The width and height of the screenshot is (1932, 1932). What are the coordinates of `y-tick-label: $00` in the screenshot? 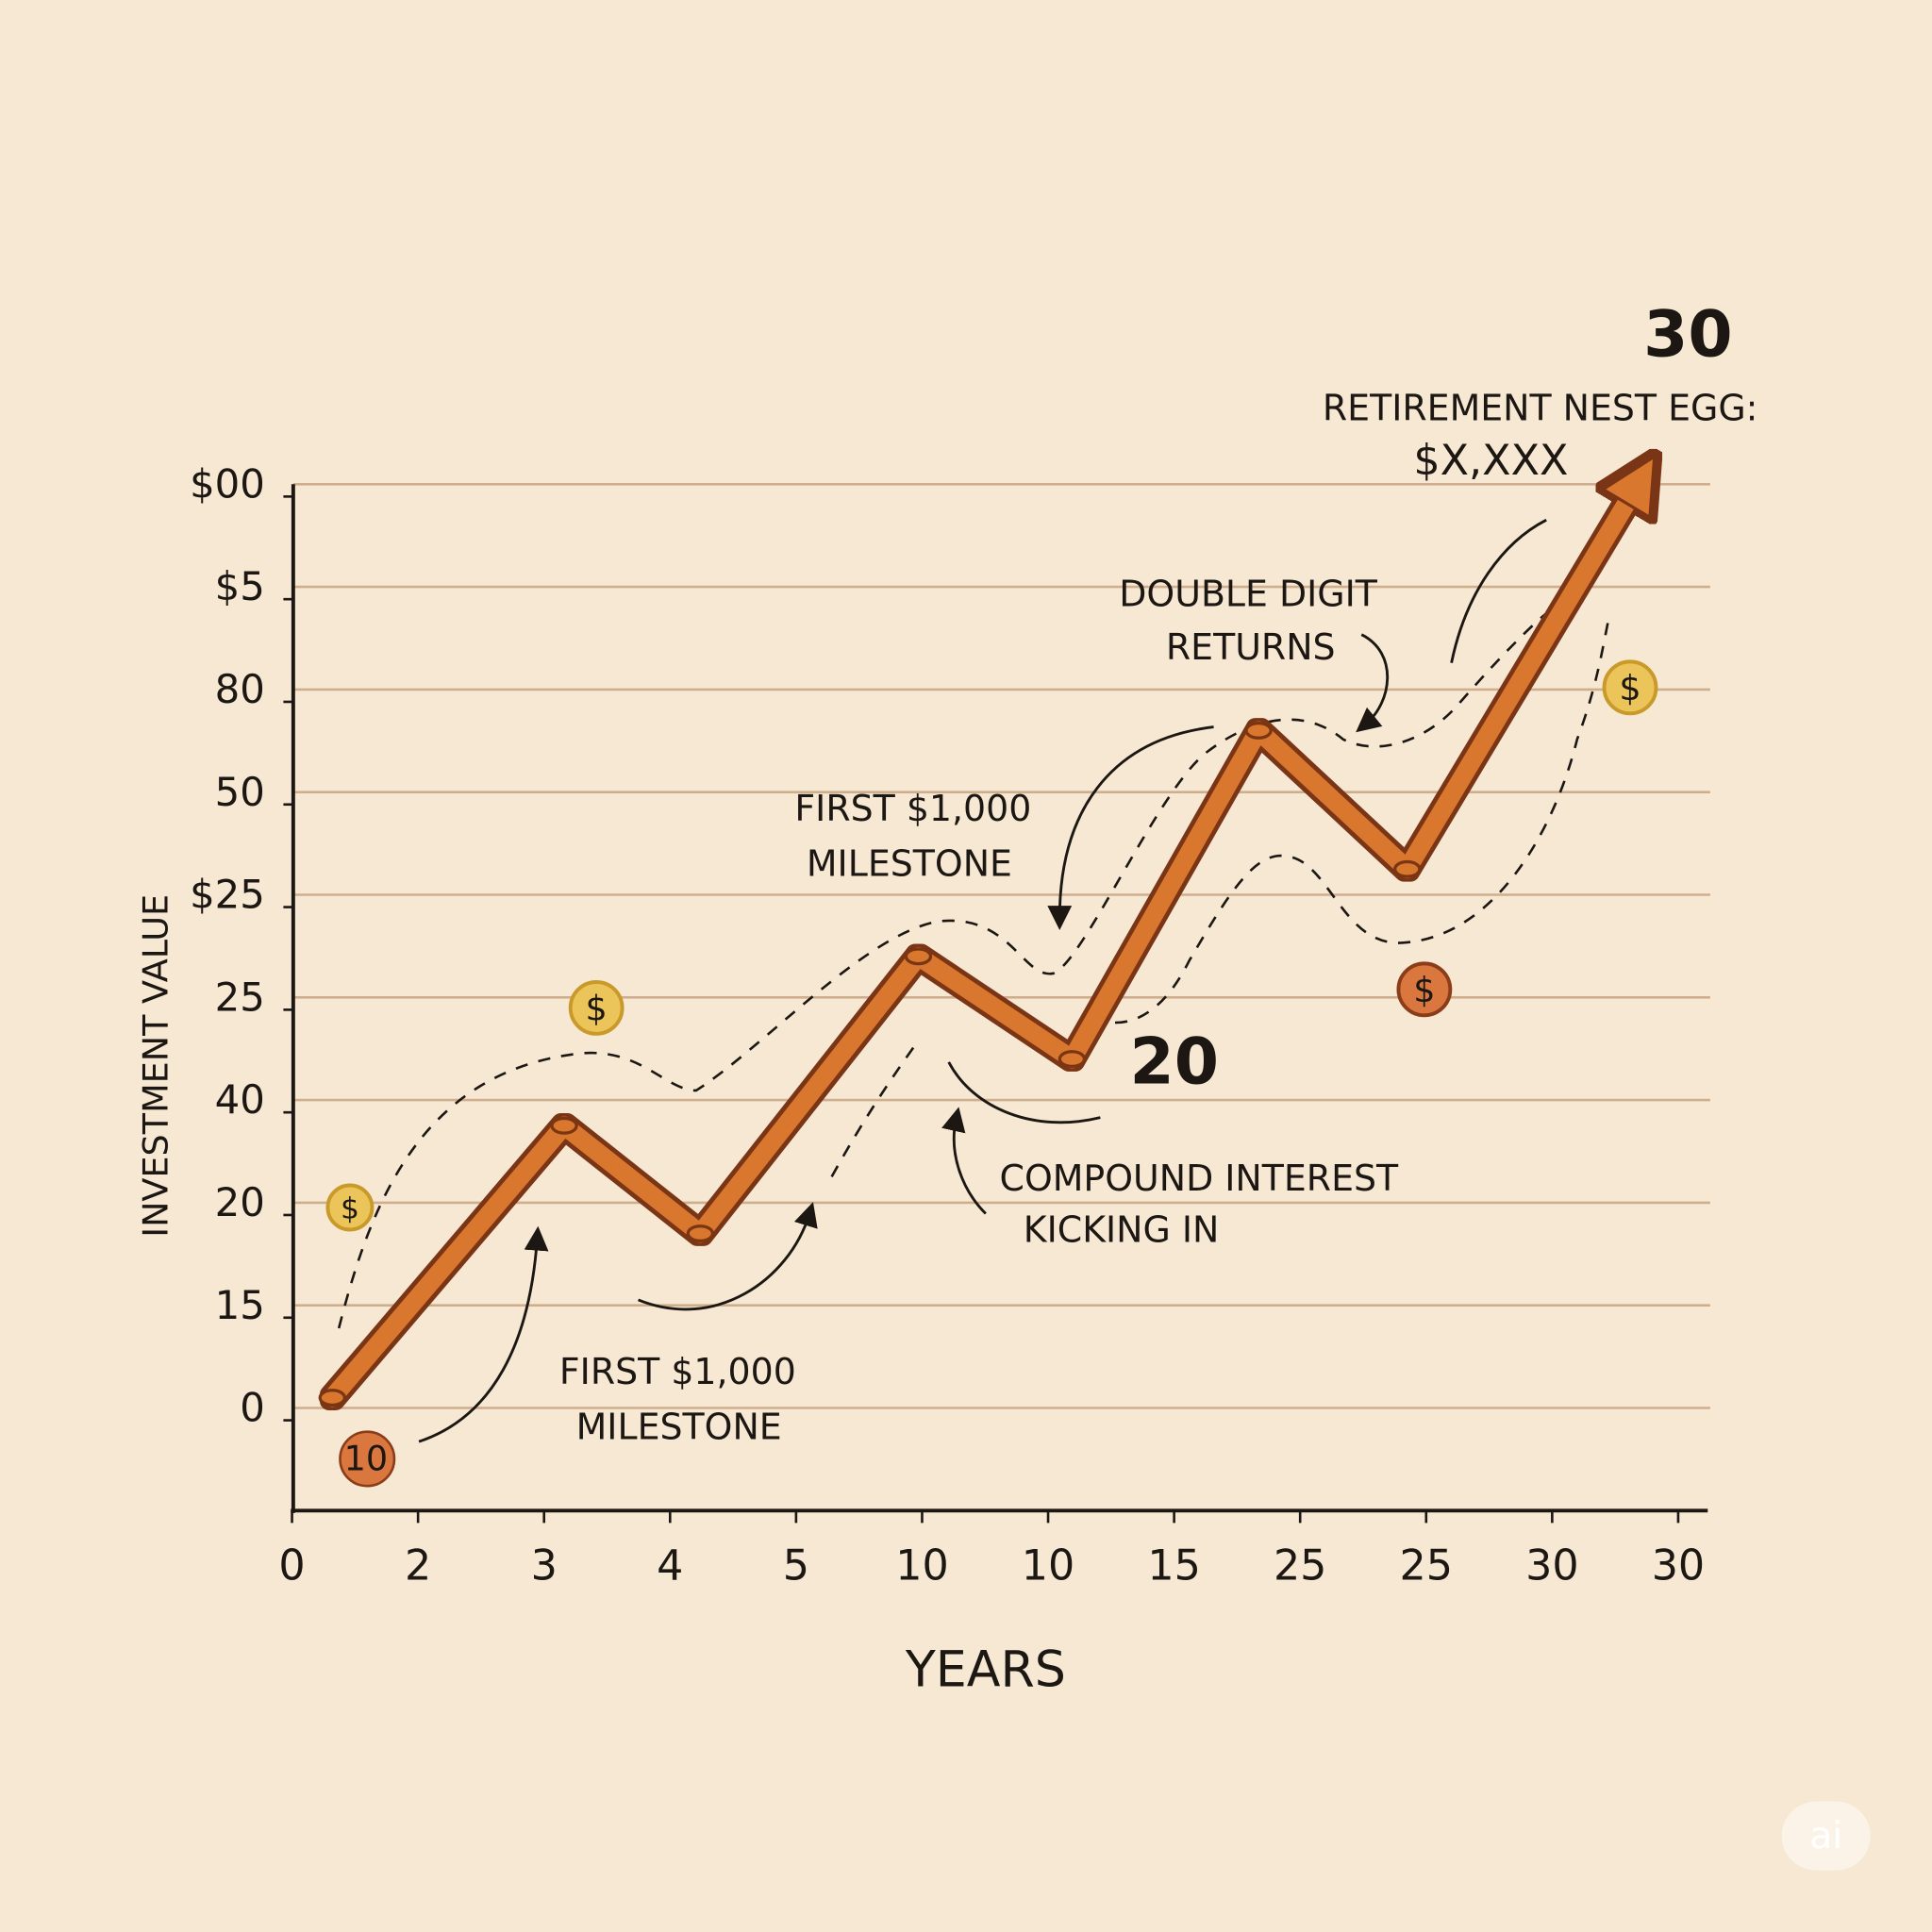 It's located at (228, 484).